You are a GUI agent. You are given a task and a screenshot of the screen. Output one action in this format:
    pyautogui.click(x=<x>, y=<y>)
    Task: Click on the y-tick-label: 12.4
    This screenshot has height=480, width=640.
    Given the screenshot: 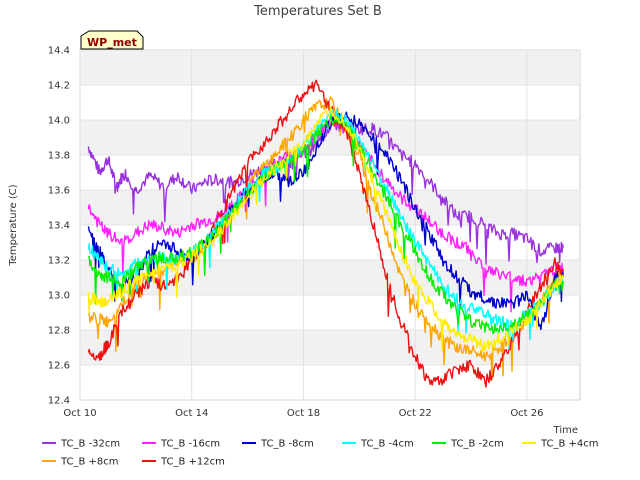 What is the action you would take?
    pyautogui.click(x=59, y=401)
    